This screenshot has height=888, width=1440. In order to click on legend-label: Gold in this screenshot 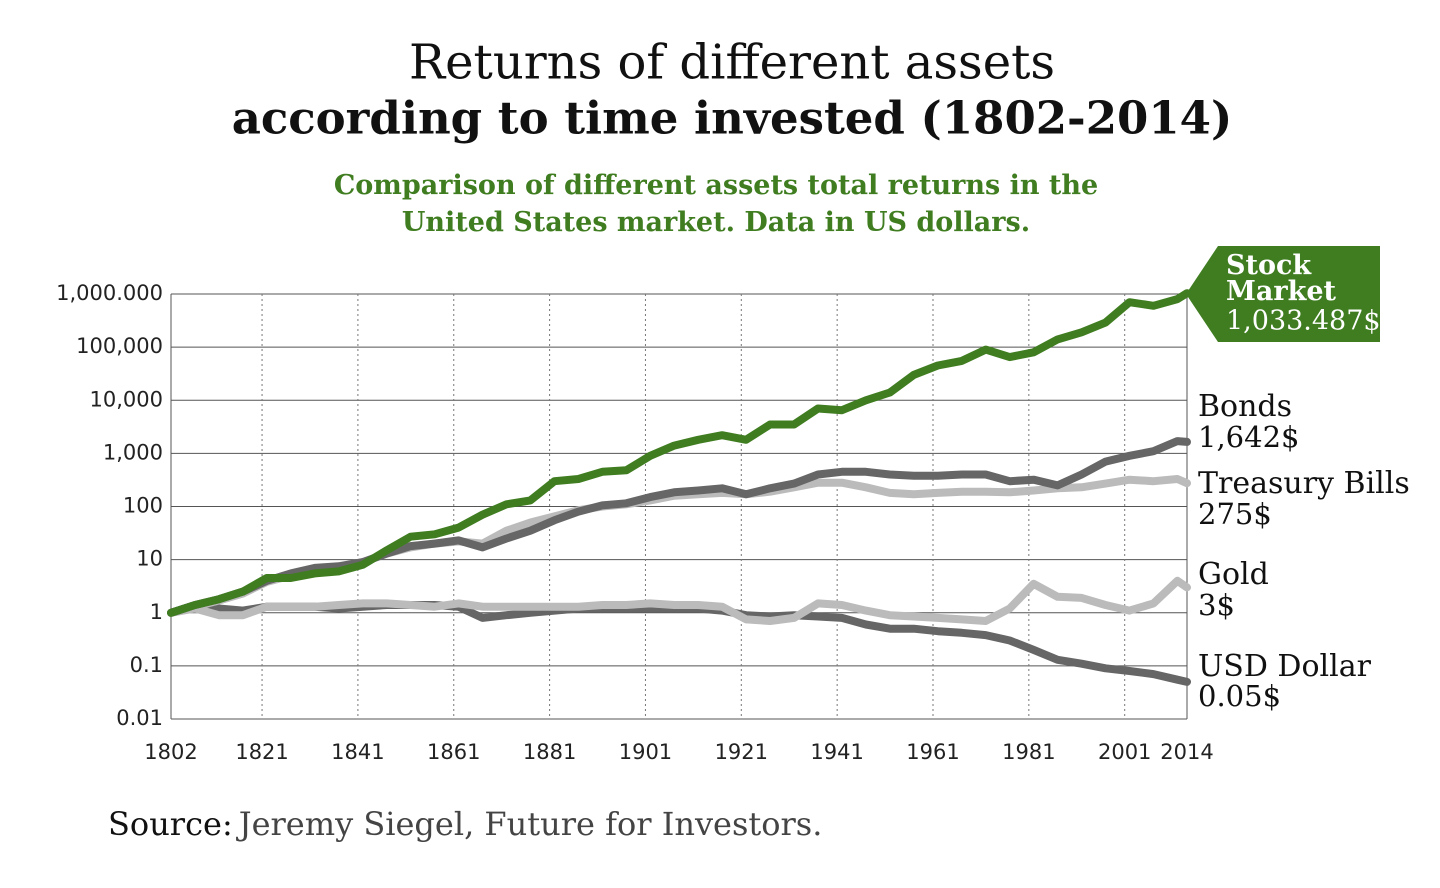, I will do `click(1233, 574)`.